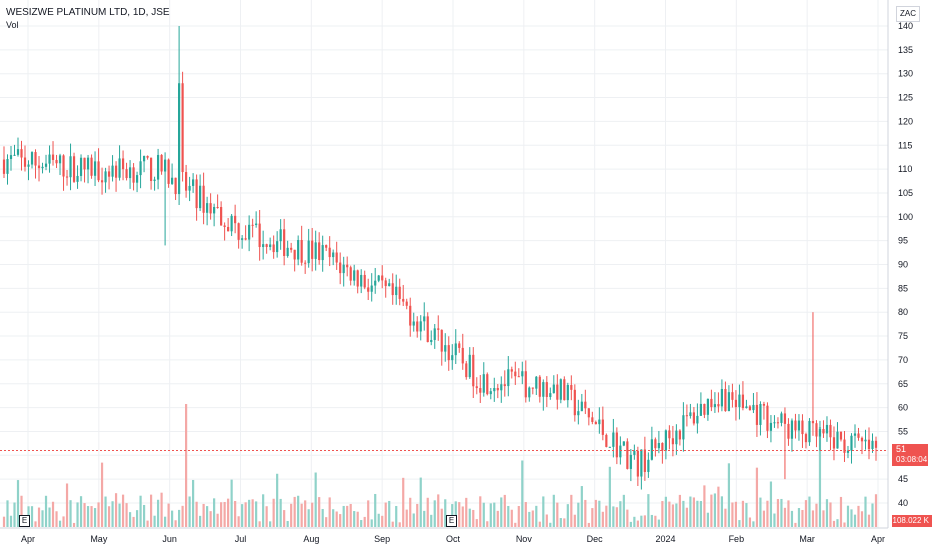 The height and width of the screenshot is (550, 932). Describe the element at coordinates (12, 25) in the screenshot. I see `volume-indicator-label: Vol` at that location.